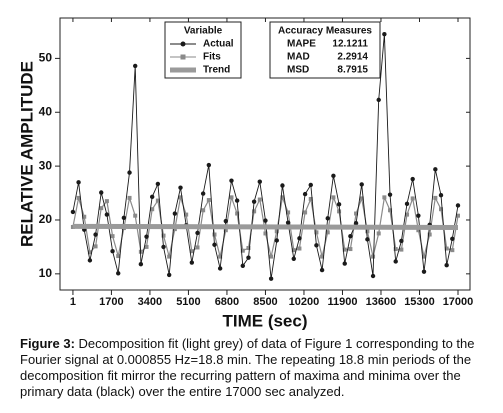 The height and width of the screenshot is (413, 503). What do you see at coordinates (73, 302) in the screenshot?
I see `x-tick-label: 1` at bounding box center [73, 302].